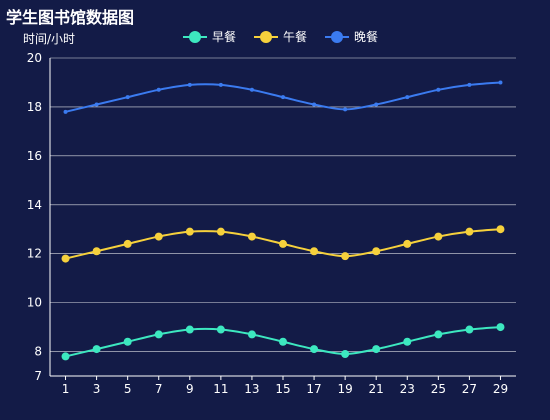 Image resolution: width=550 pixels, height=420 pixels. Describe the element at coordinates (34, 156) in the screenshot. I see `y-tick-label: 16` at that location.